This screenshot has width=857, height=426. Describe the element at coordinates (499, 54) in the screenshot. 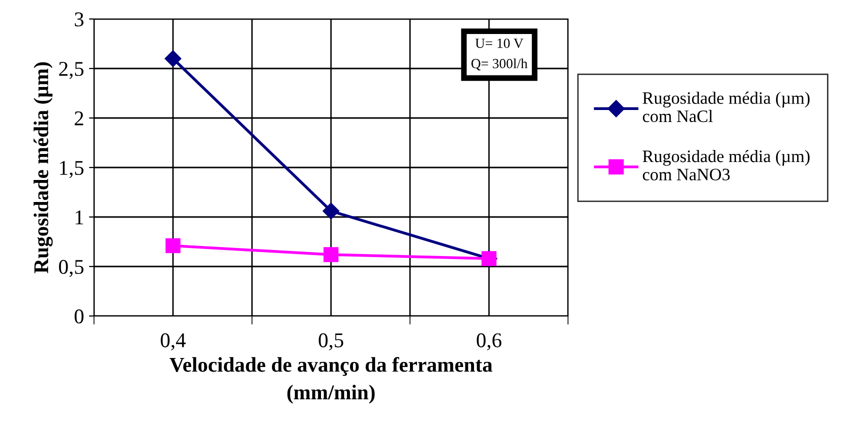

I see `annotation: U= 10 V Q= 300l/h` at that location.